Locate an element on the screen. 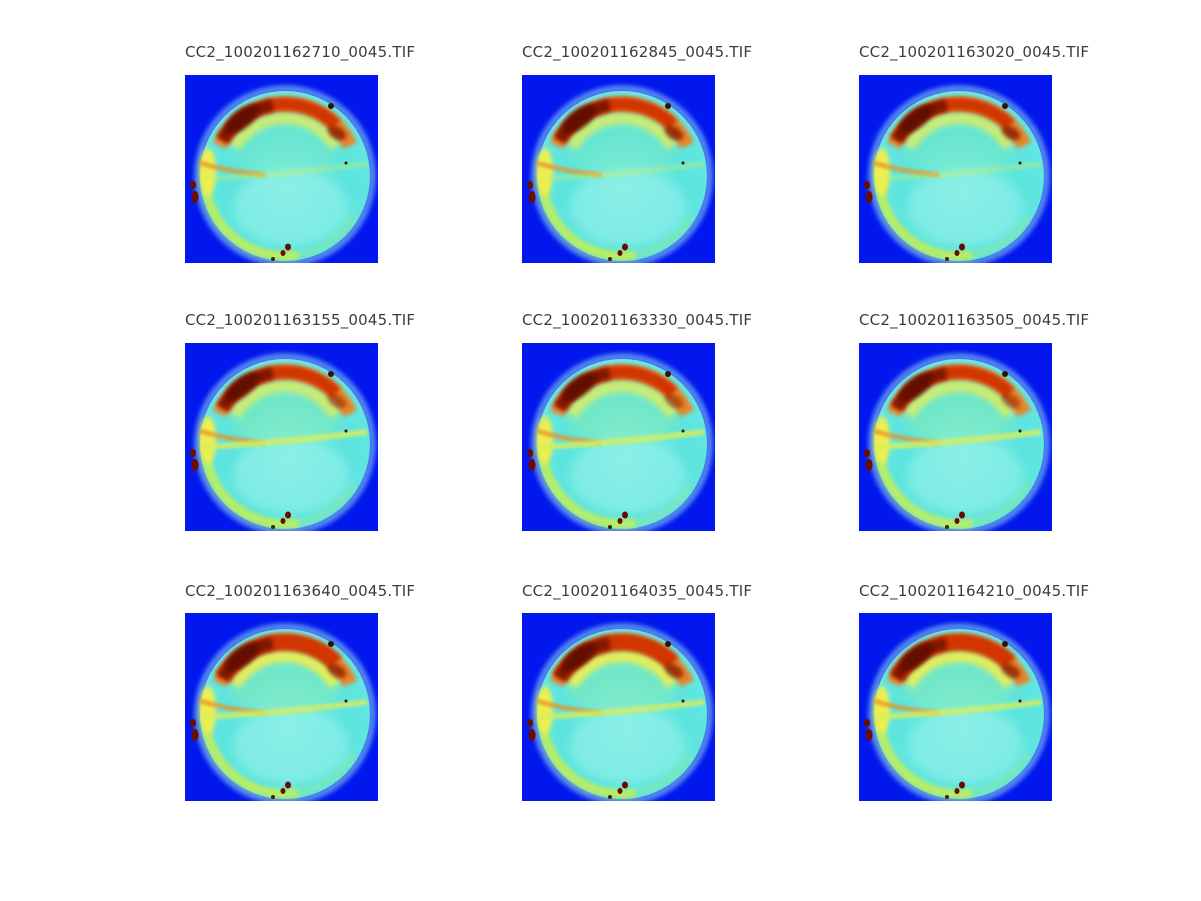  figure-tile: CC2_100201163505_0045.TIF is located at coordinates (994, 421).